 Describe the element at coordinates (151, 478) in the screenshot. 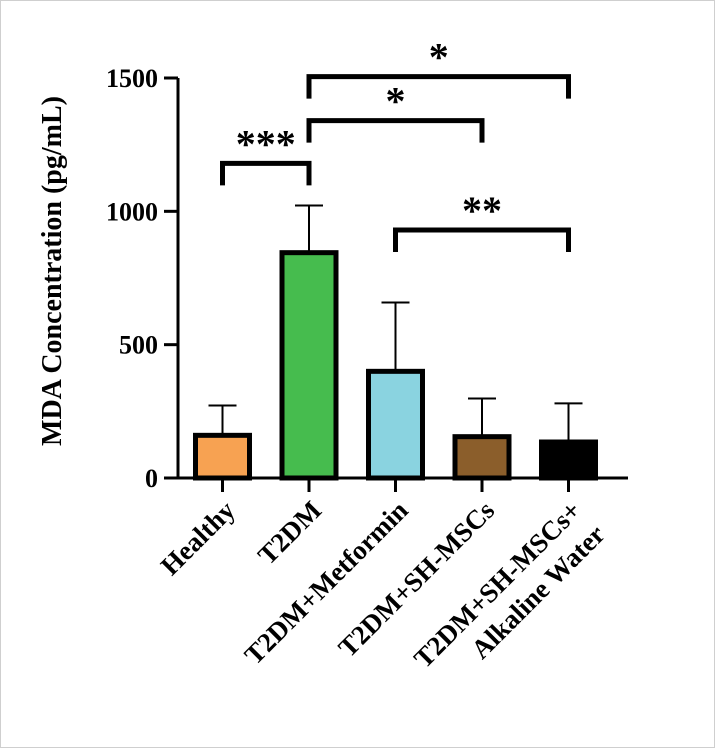

I see `y-tick-label: 0` at that location.